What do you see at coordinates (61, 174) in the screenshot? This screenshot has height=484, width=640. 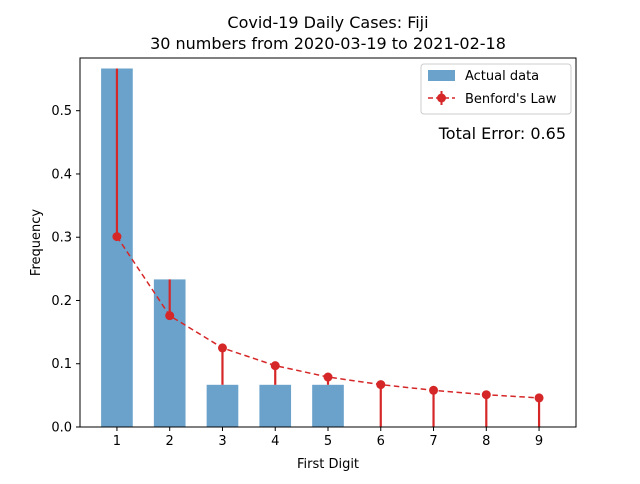 I see `y-tick-label-4: 0.4` at bounding box center [61, 174].